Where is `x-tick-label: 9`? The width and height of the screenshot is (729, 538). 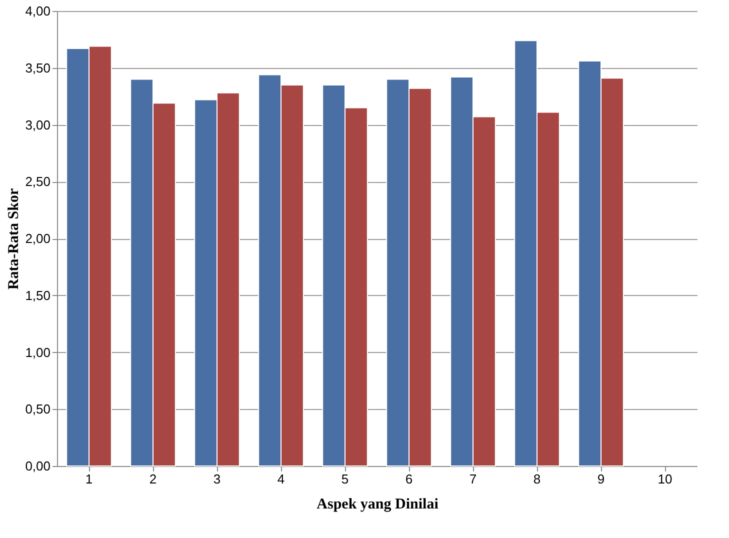
x-tick-label: 9 is located at coordinates (601, 479).